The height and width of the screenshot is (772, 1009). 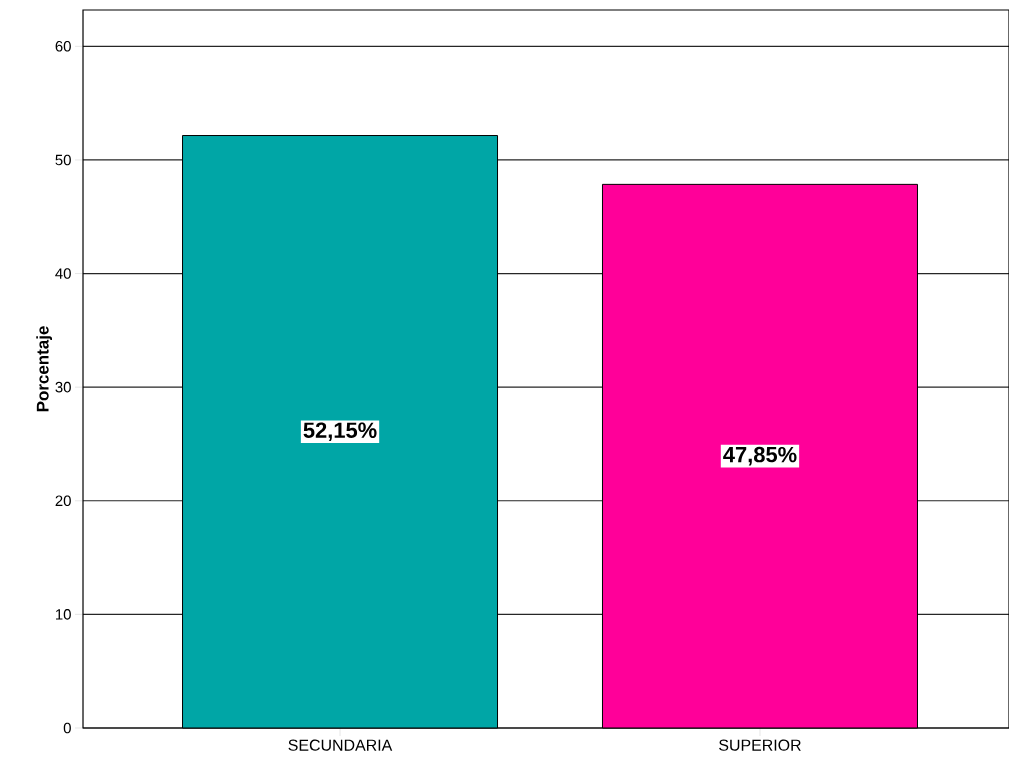 I want to click on data-label: 47,85%, so click(x=760, y=456).